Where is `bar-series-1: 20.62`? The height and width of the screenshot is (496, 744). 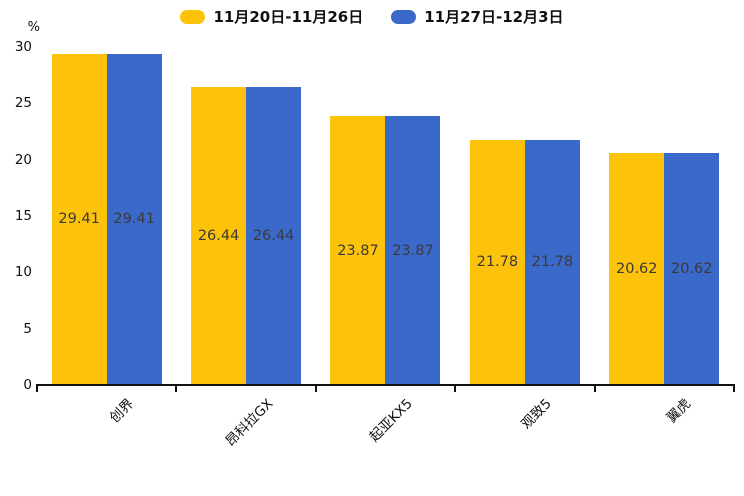 bar-series-1: 20.62 is located at coordinates (637, 268).